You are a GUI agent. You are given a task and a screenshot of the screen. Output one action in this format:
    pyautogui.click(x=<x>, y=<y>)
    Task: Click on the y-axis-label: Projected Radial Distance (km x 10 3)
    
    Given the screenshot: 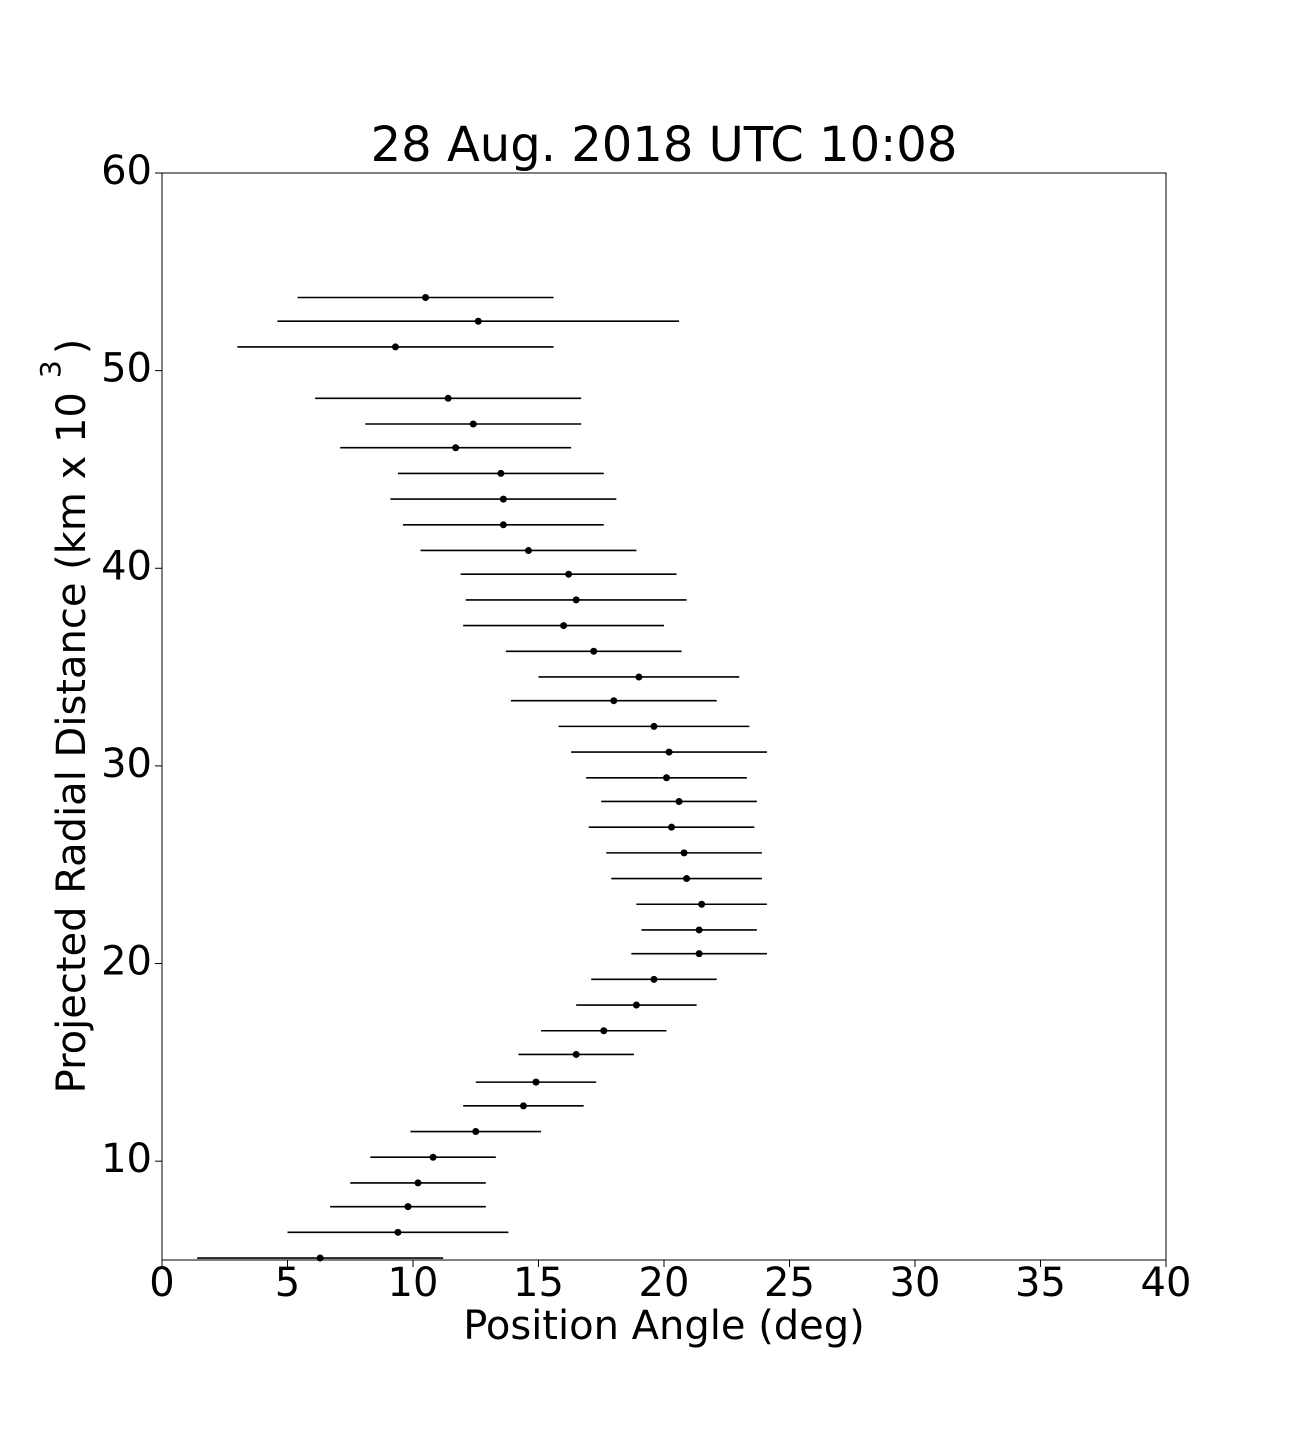 What is the action you would take?
    pyautogui.click(x=64, y=716)
    